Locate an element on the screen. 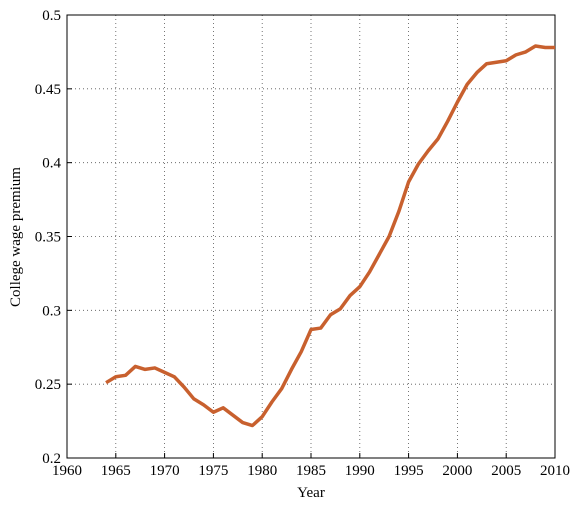  x-tick-label: 1965 is located at coordinates (116, 471).